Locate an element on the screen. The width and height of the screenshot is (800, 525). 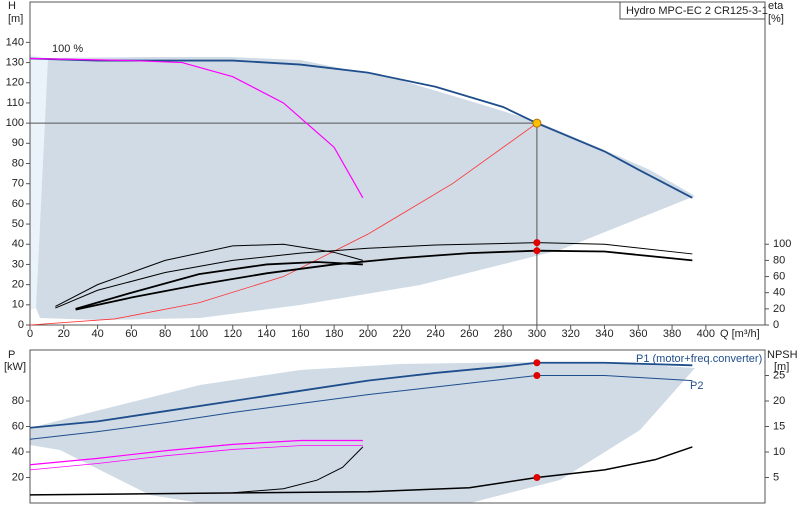
y-label: H is located at coordinates (12, 6).